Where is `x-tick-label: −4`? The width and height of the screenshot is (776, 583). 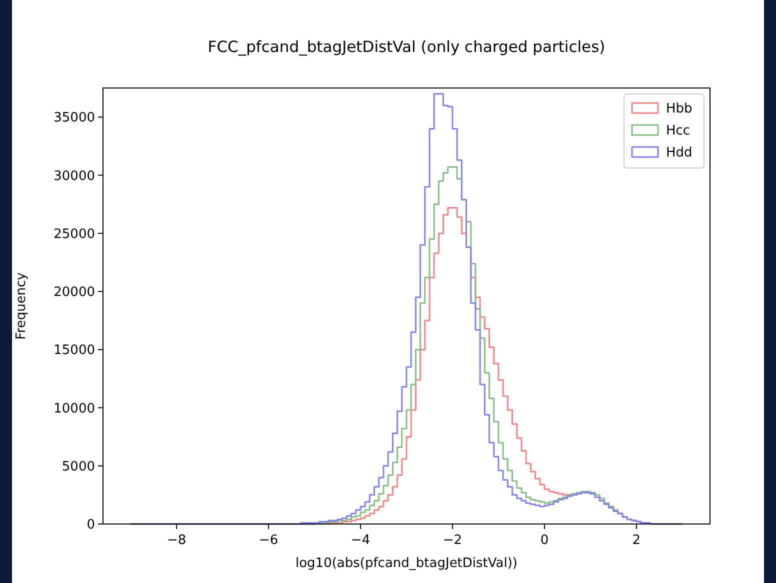 x-tick-label: −4 is located at coordinates (360, 540).